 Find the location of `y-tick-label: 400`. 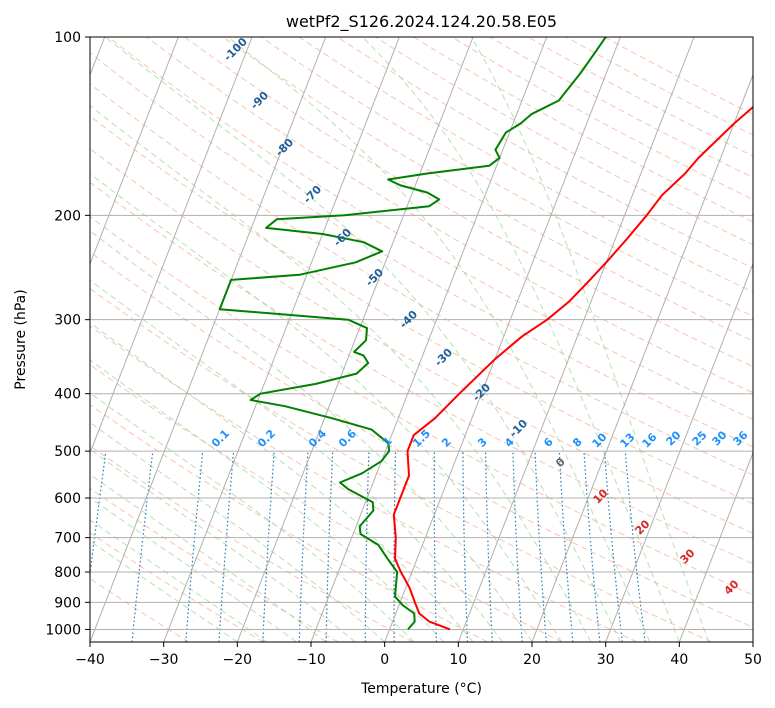

y-tick-label: 400 is located at coordinates (67, 395).